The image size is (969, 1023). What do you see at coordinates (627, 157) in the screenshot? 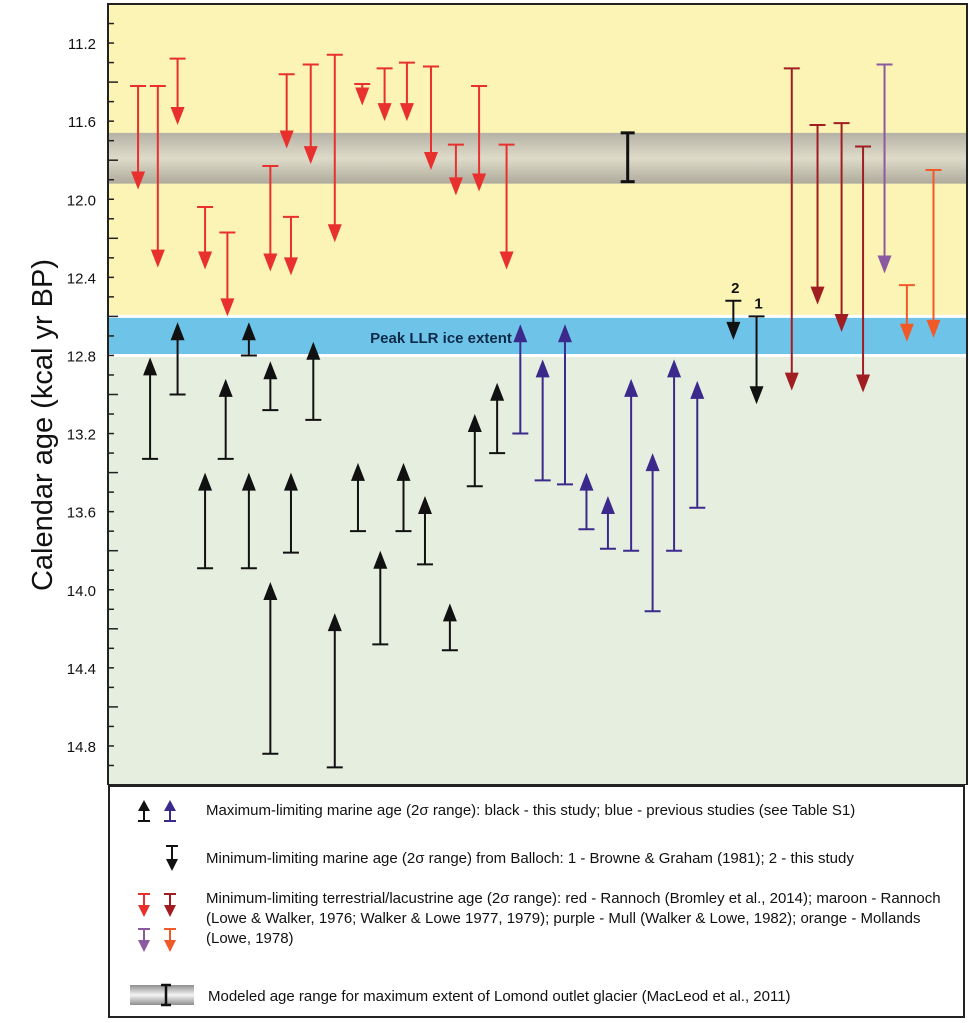
I see `modeled-range-bar` at bounding box center [627, 157].